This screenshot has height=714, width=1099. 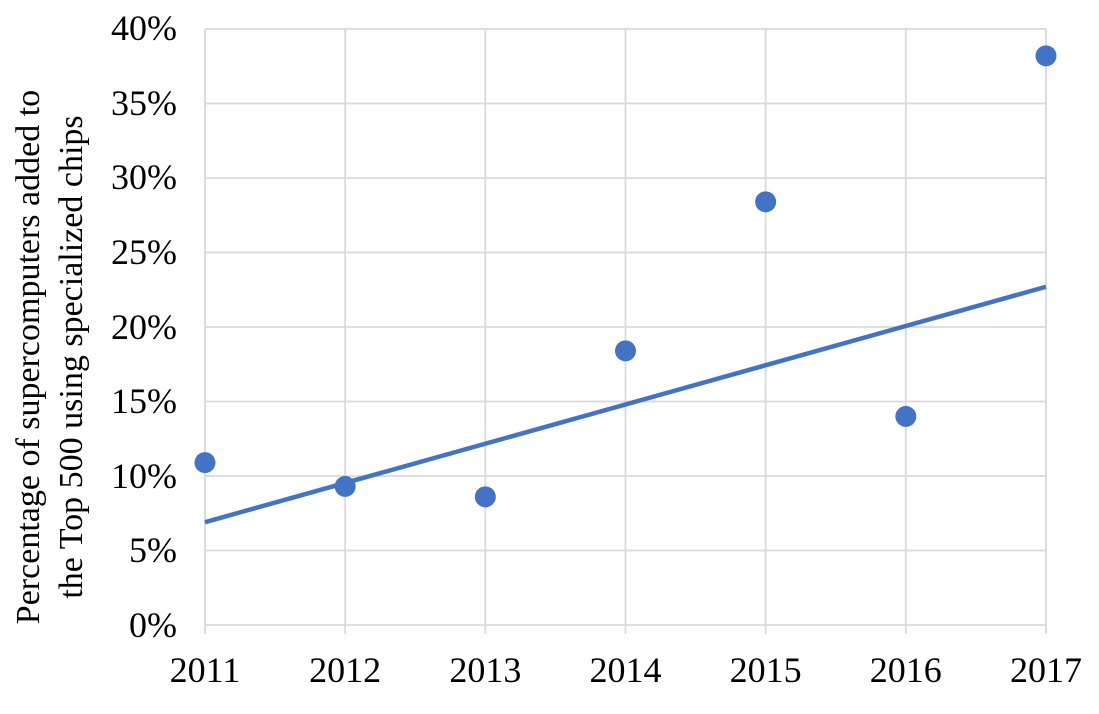 What do you see at coordinates (144, 28) in the screenshot?
I see `y-tick-label-40: 40%` at bounding box center [144, 28].